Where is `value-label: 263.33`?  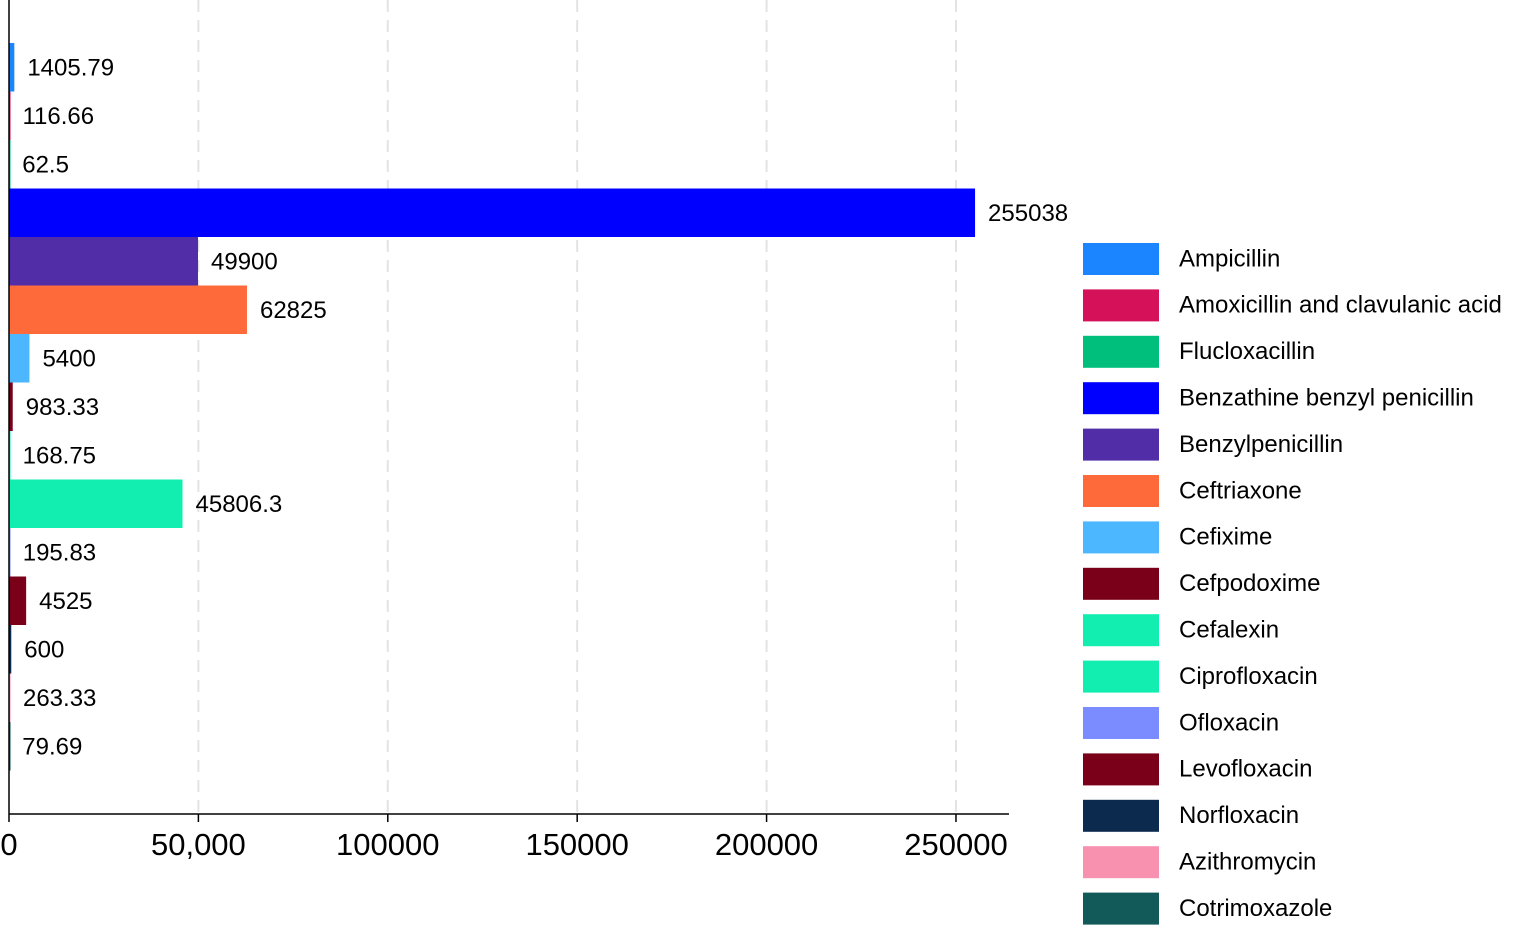
value-label: 263.33 is located at coordinates (59, 698).